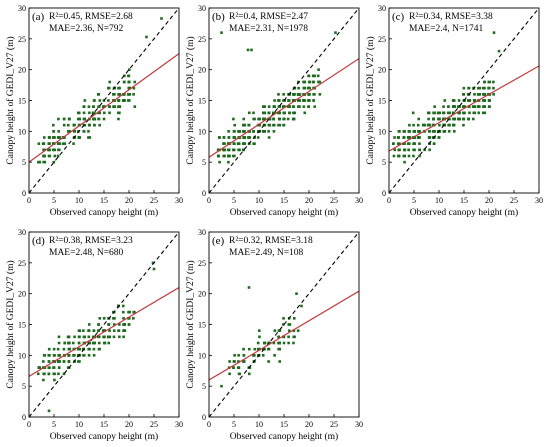 Image resolution: width=550 pixels, height=447 pixels. What do you see at coordinates (218, 241) in the screenshot?
I see `panel-label: (e)` at bounding box center [218, 241].